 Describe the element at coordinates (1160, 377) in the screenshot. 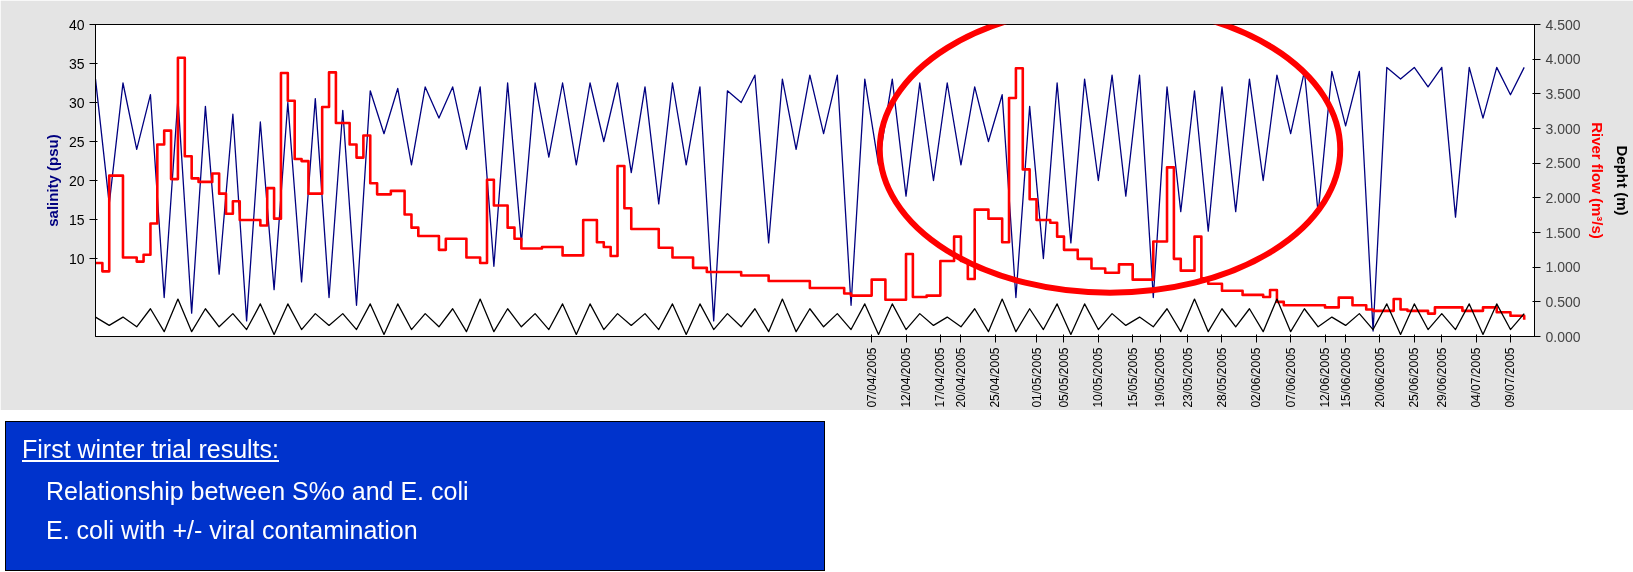

I see `x-tick-label: 19/05/2005` at that location.